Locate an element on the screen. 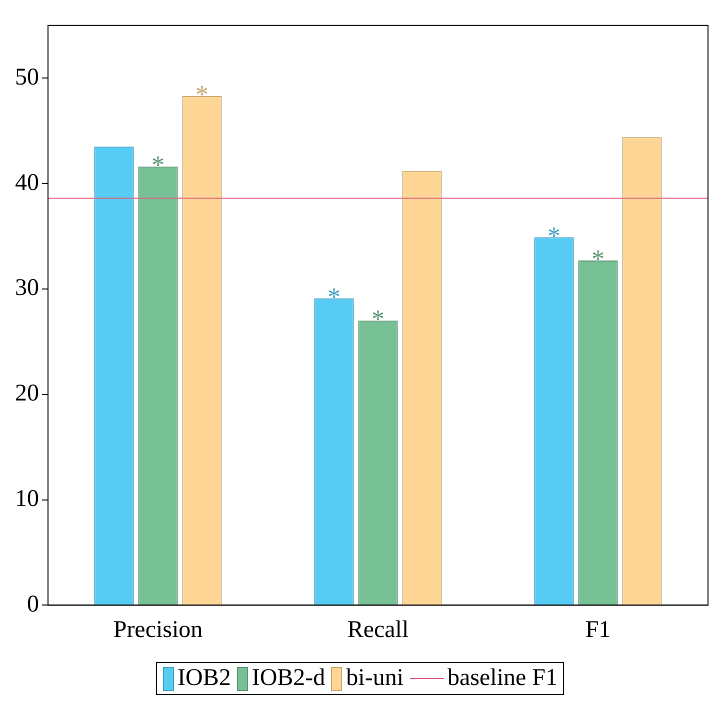 Image resolution: width=720 pixels, height=710 pixels. y-tick-label: 50 is located at coordinates (27, 77).